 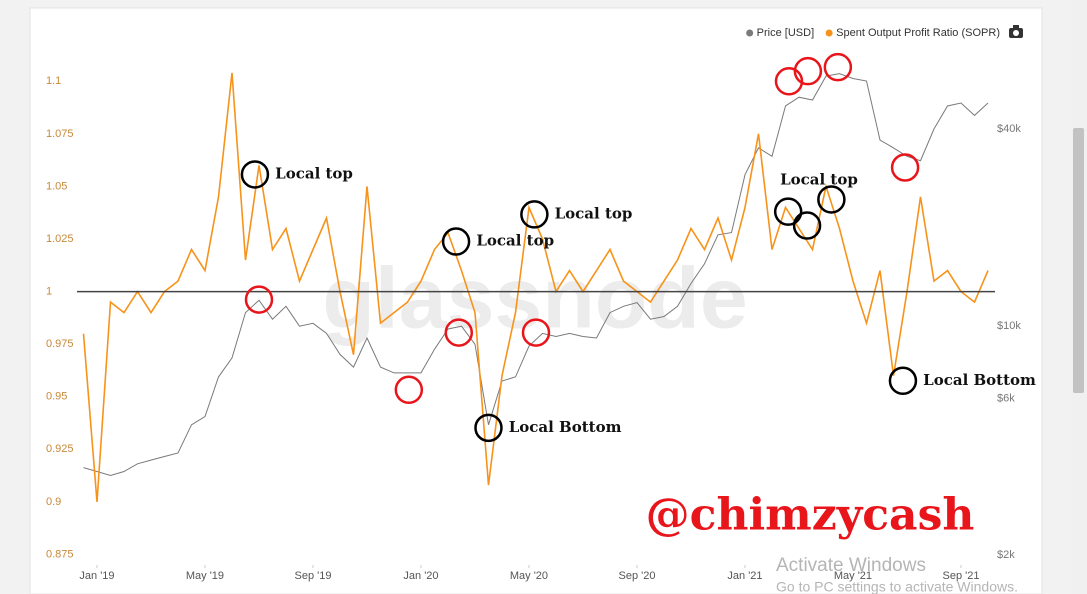 I want to click on y-tick-label: 1.05, so click(x=56, y=186).